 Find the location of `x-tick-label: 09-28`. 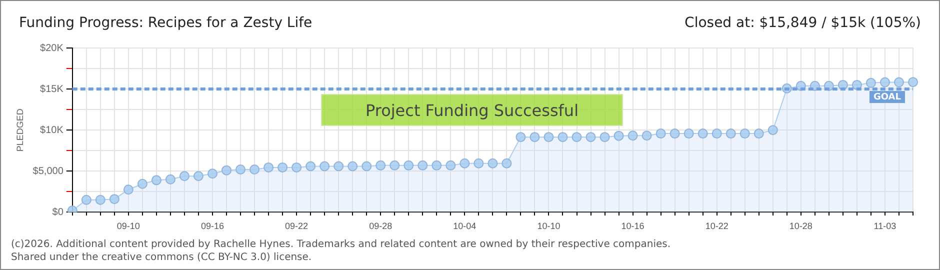

x-tick-label: 09-28 is located at coordinates (380, 226).